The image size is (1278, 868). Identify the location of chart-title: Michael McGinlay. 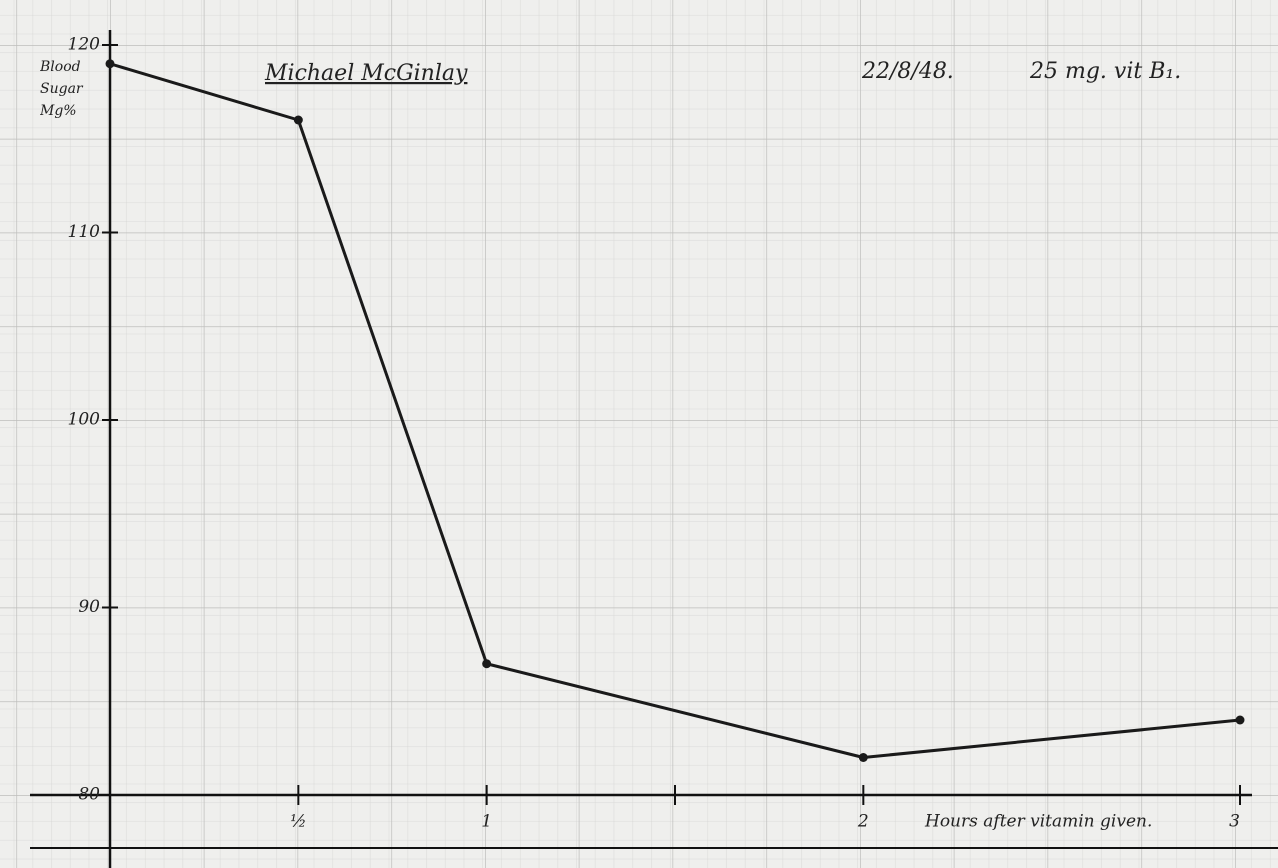
(366, 73).